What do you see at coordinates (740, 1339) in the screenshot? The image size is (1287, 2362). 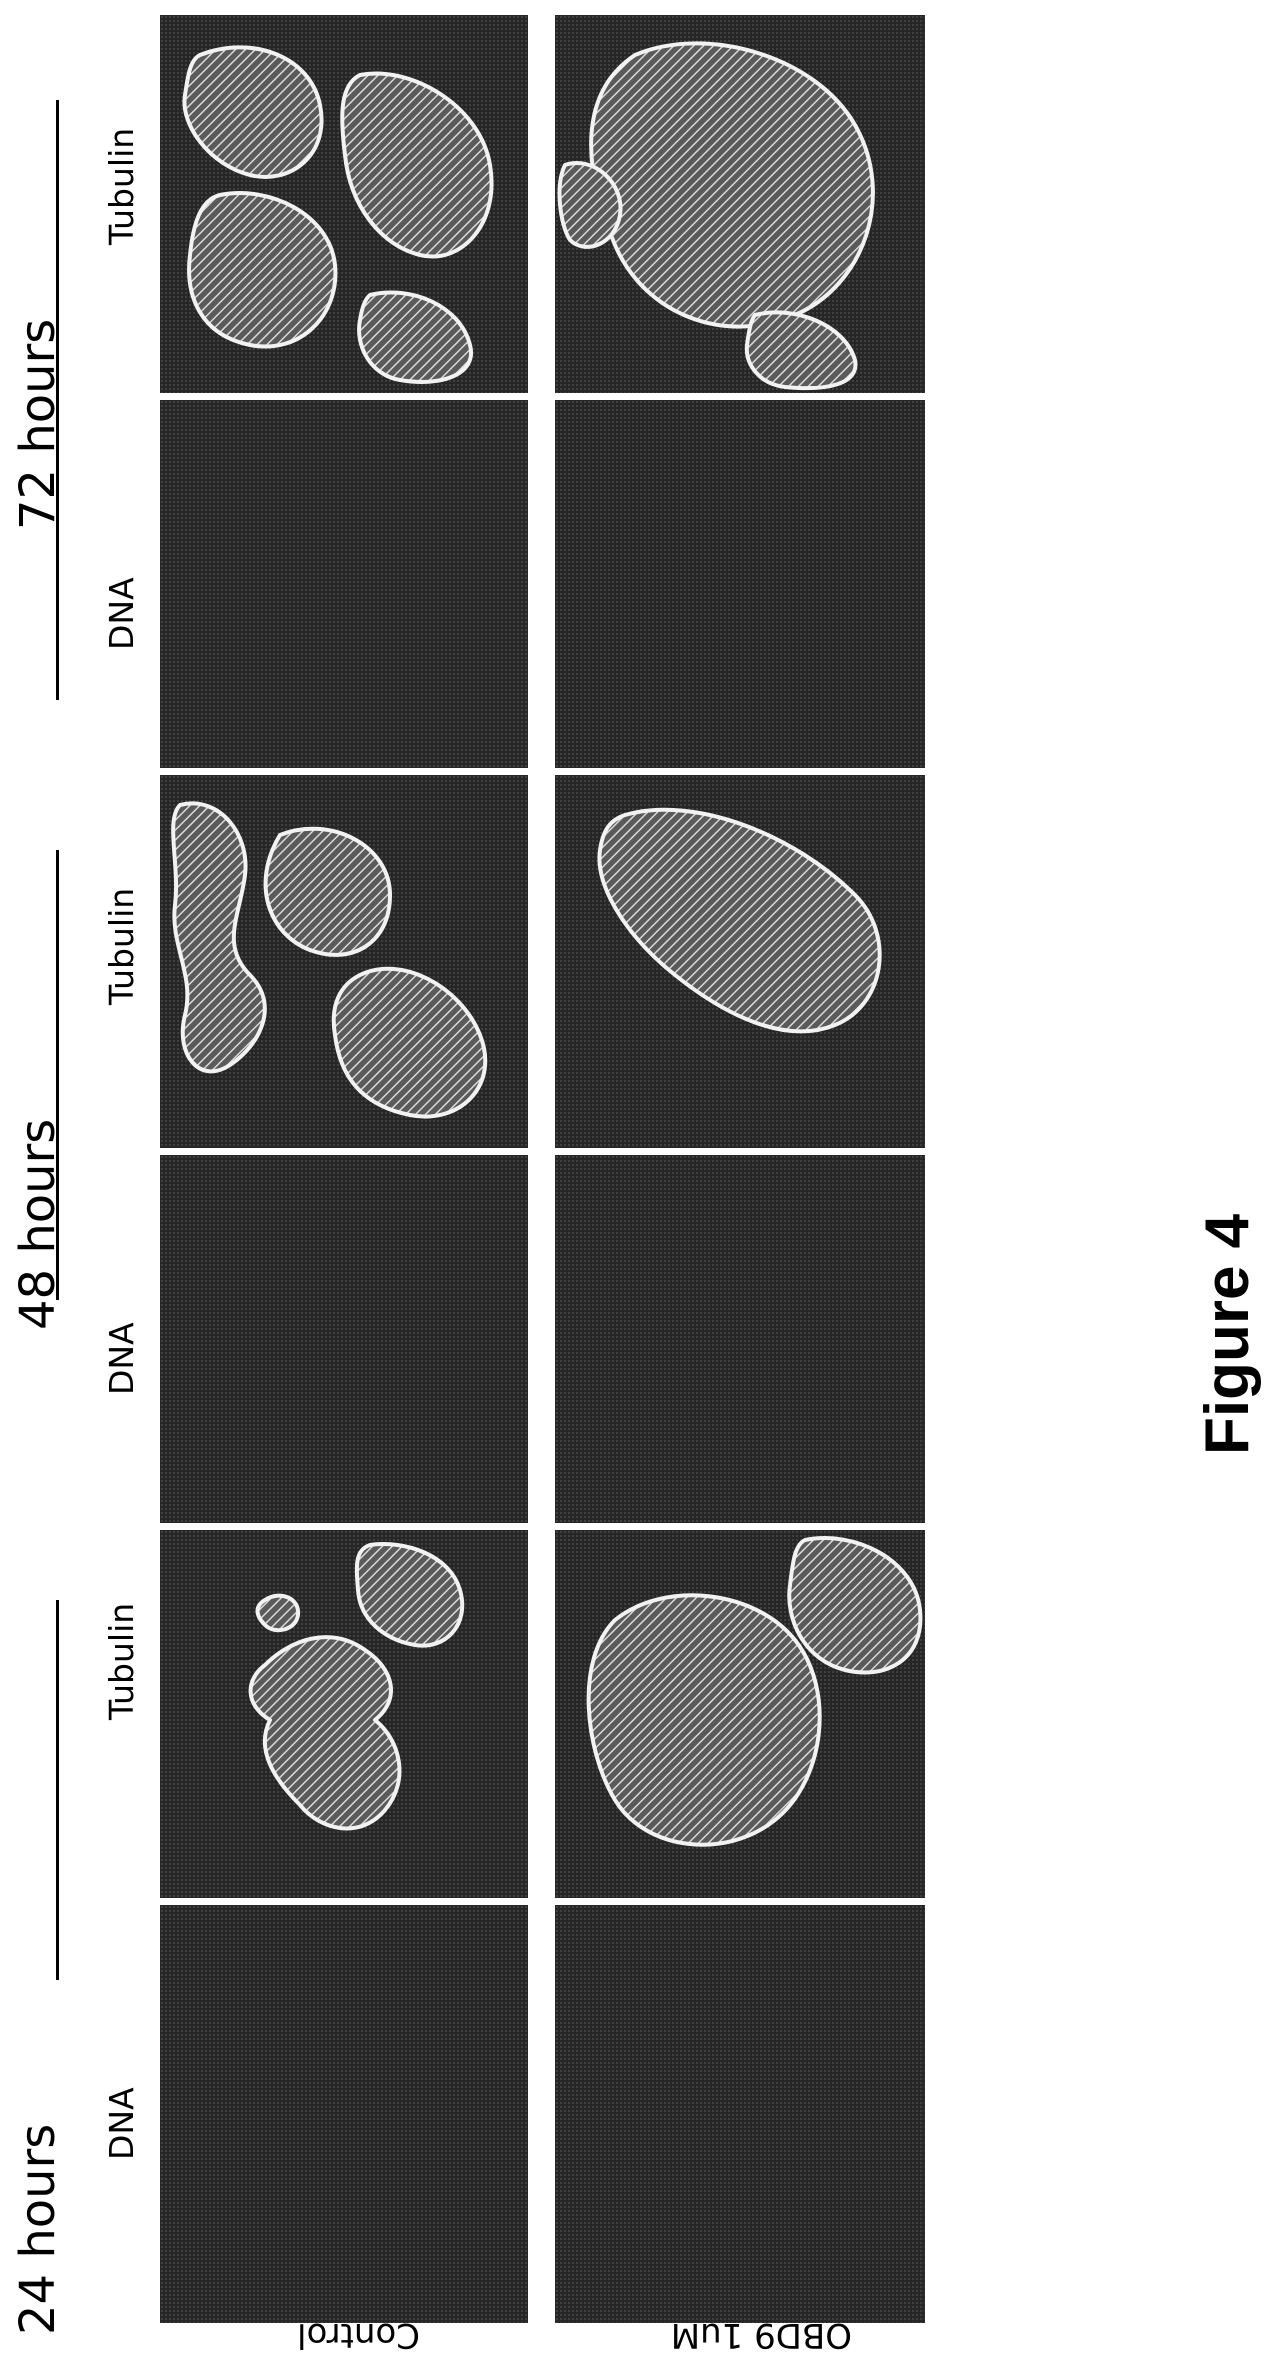 I see `image-obd9-48h-dna` at bounding box center [740, 1339].